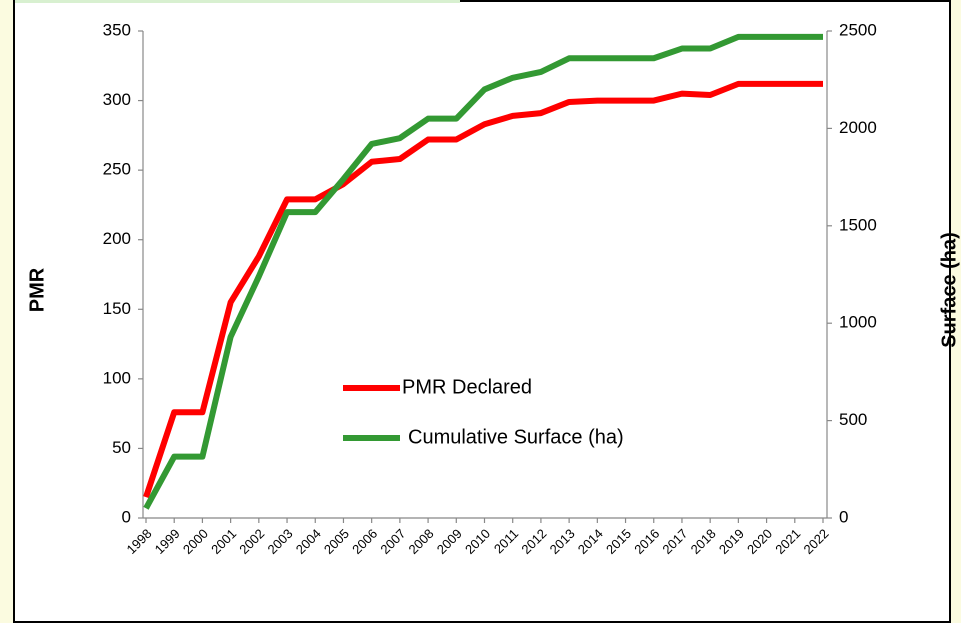 The width and height of the screenshot is (961, 623). What do you see at coordinates (858, 127) in the screenshot?
I see `y2-tick-label: 2000` at bounding box center [858, 127].